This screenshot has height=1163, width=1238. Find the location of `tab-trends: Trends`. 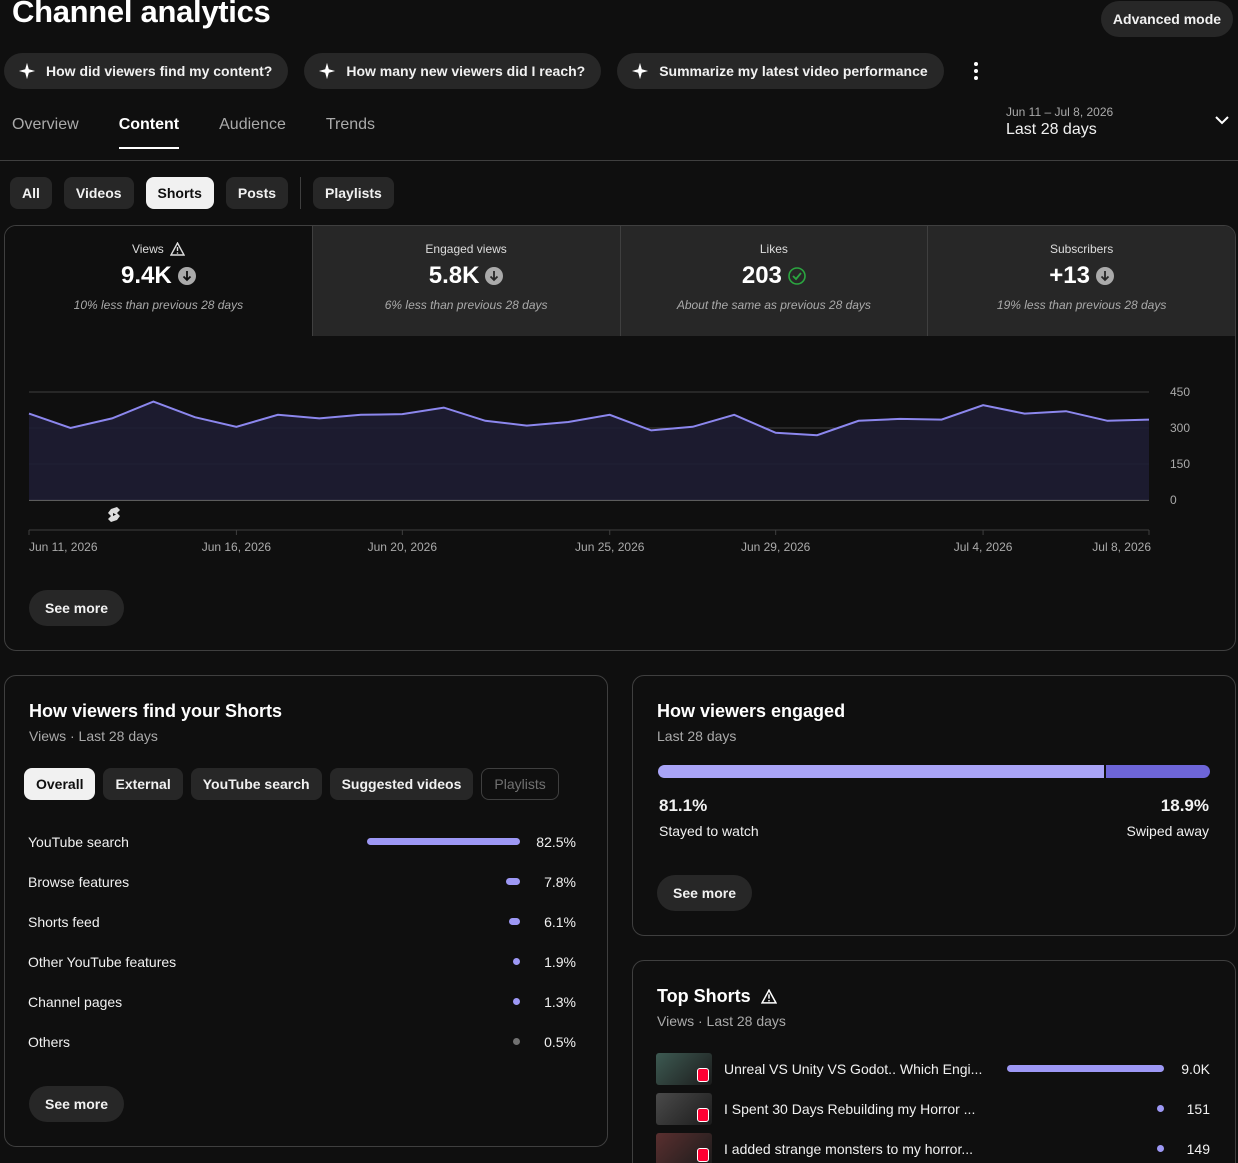

tab-trends: Trends is located at coordinates (350, 124).